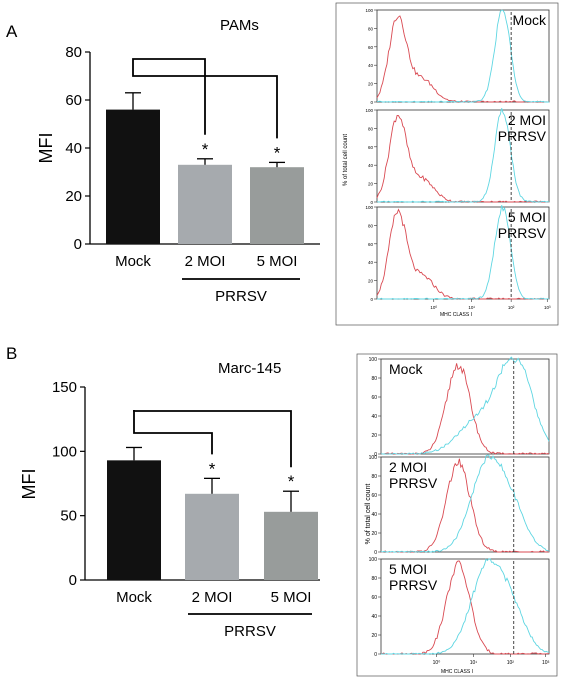 The width and height of the screenshot is (580, 679). Describe the element at coordinates (73, 100) in the screenshot. I see `y-tick-label: 60` at that location.